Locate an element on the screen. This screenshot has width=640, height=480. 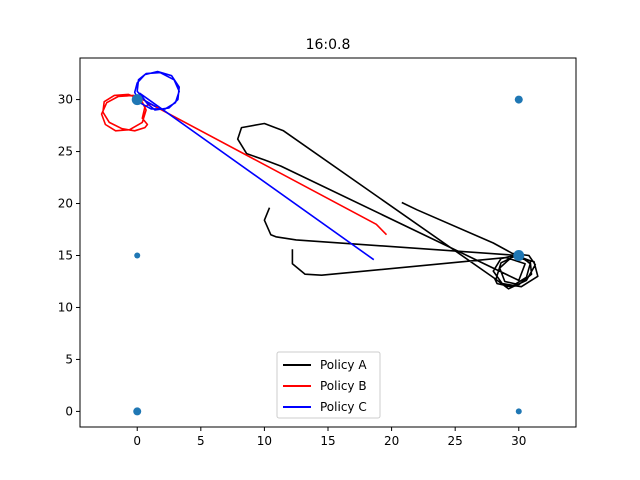
y-axis-ticks: 0 5 10 15 20 25 30 is located at coordinates (69, 255).